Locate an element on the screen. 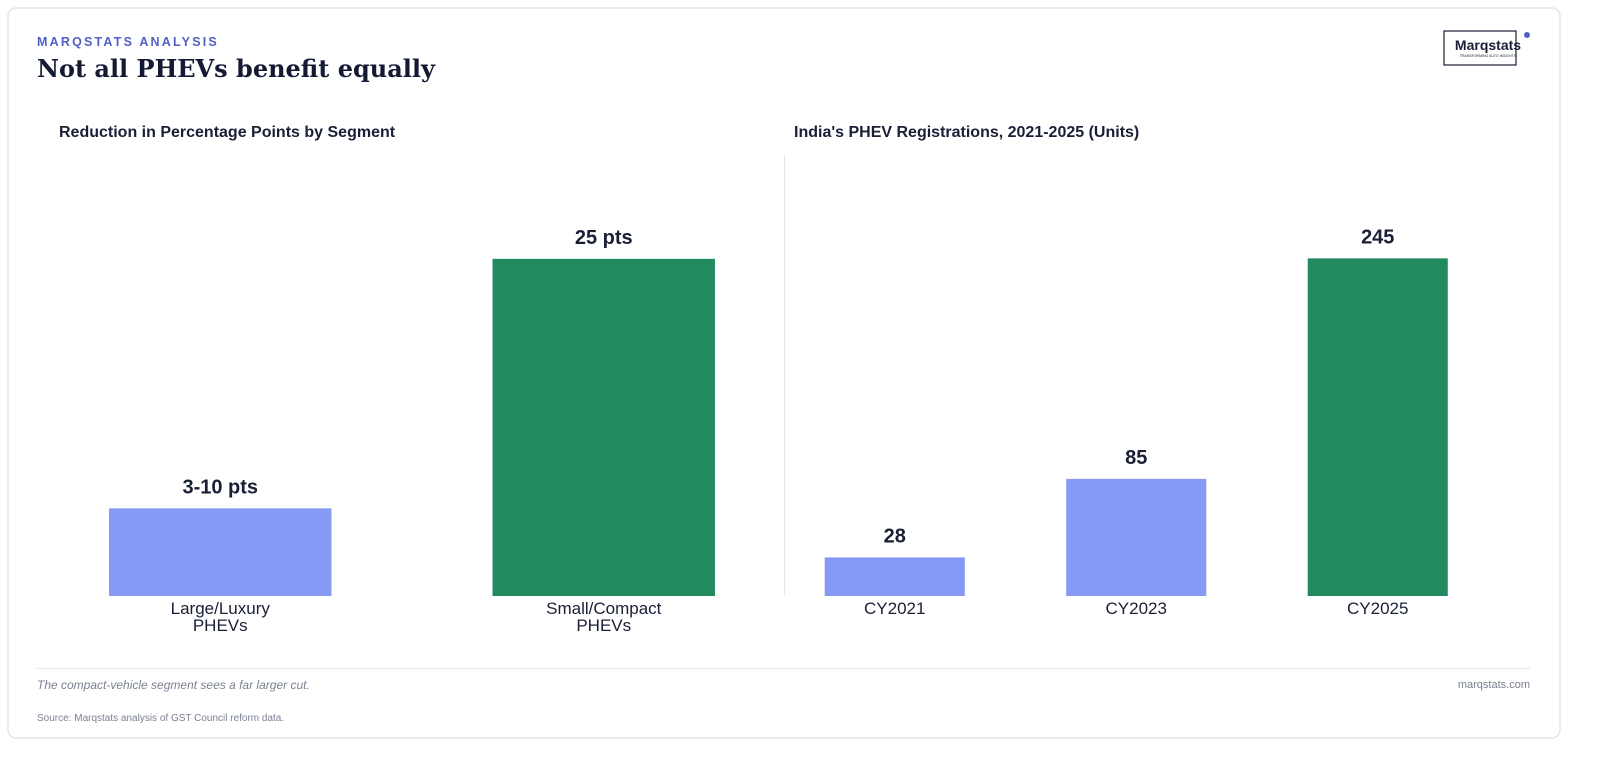 This screenshot has width=1600, height=760. logo-box is located at coordinates (1480, 48).